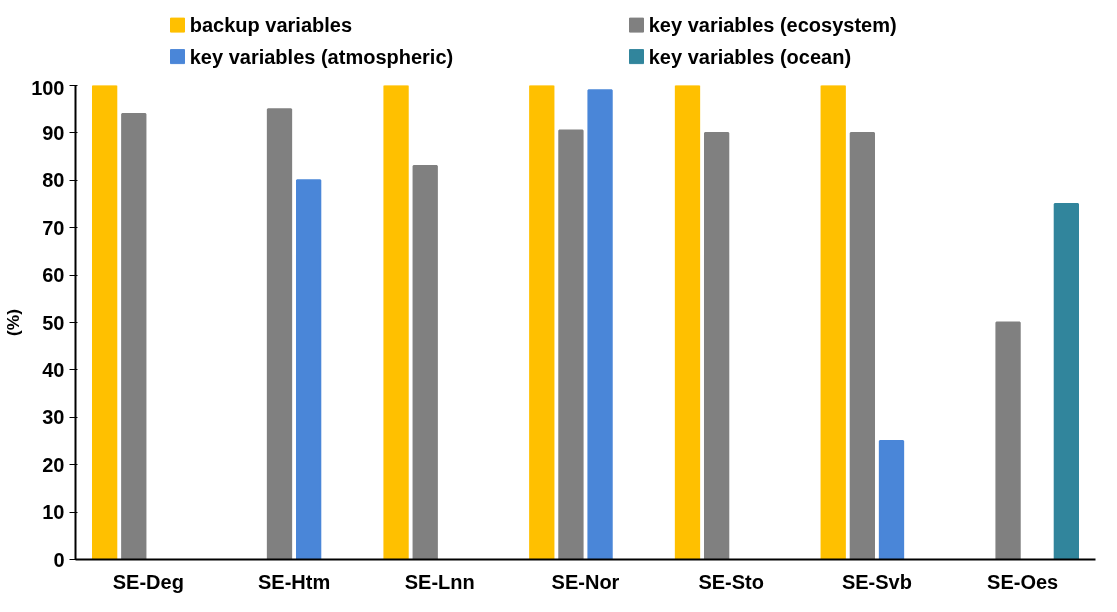 The width and height of the screenshot is (1117, 612). I want to click on y-tick-label: 60, so click(53, 275).